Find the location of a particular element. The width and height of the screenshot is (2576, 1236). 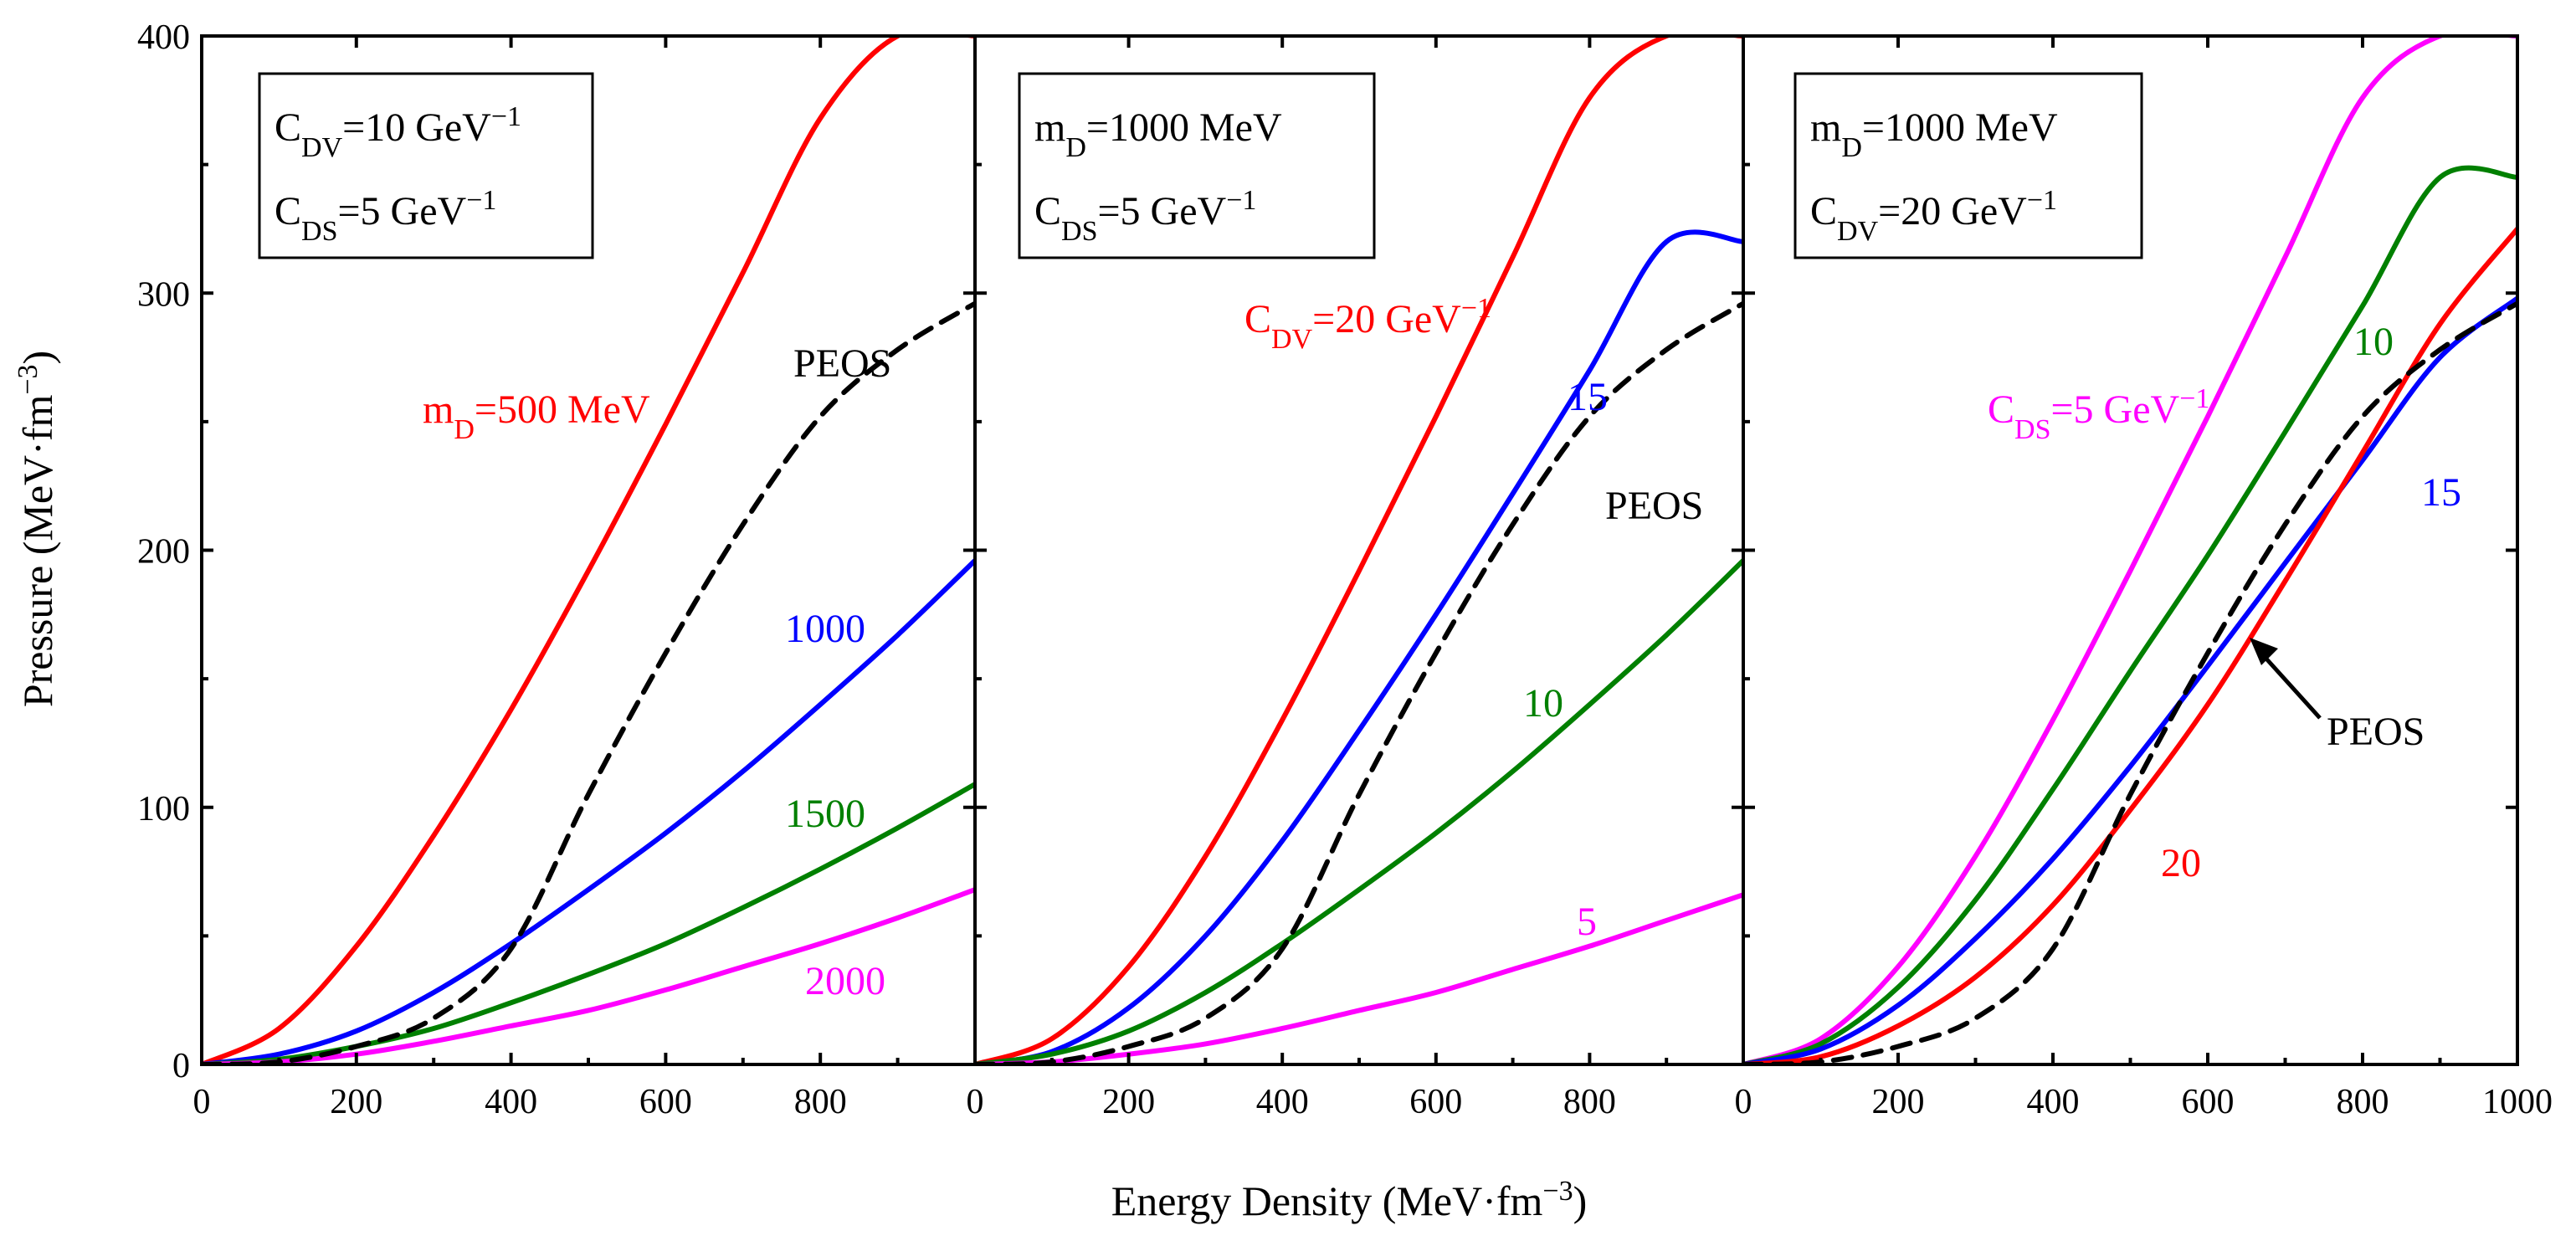

legend-entry: CDV=10 GeV−1 is located at coordinates (398, 132).